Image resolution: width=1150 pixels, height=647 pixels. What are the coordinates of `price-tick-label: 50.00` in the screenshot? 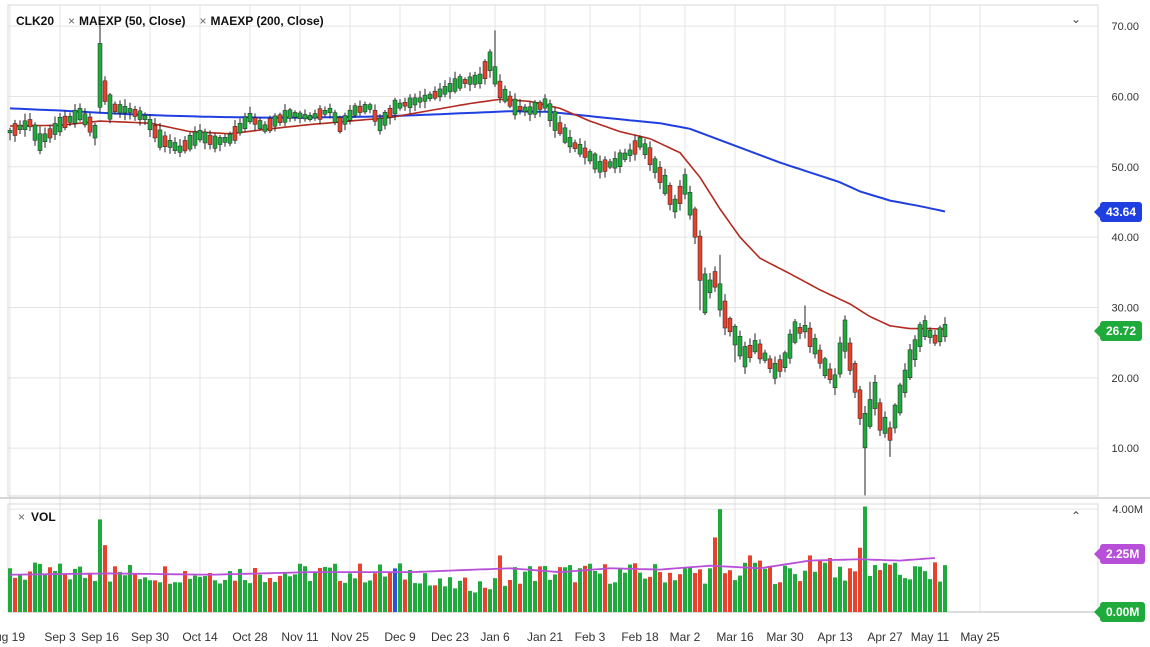 It's located at (1125, 168).